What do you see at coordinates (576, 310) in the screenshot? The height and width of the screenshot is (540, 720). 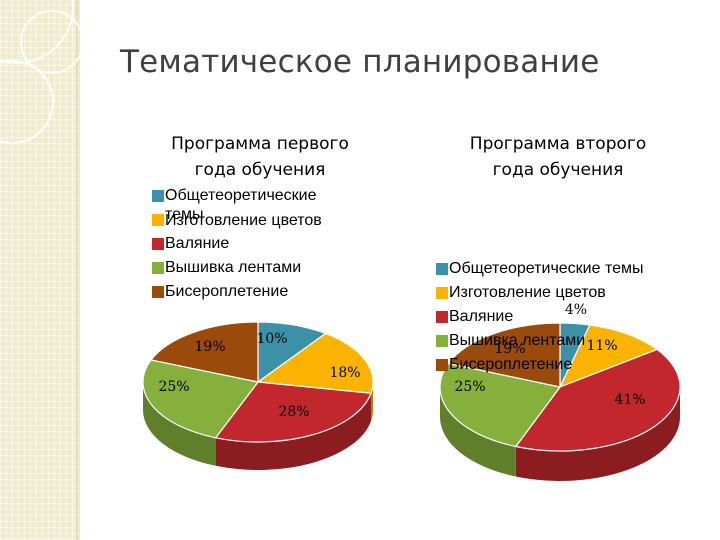 I see `chart2-data-label-theory: 4%` at bounding box center [576, 310].